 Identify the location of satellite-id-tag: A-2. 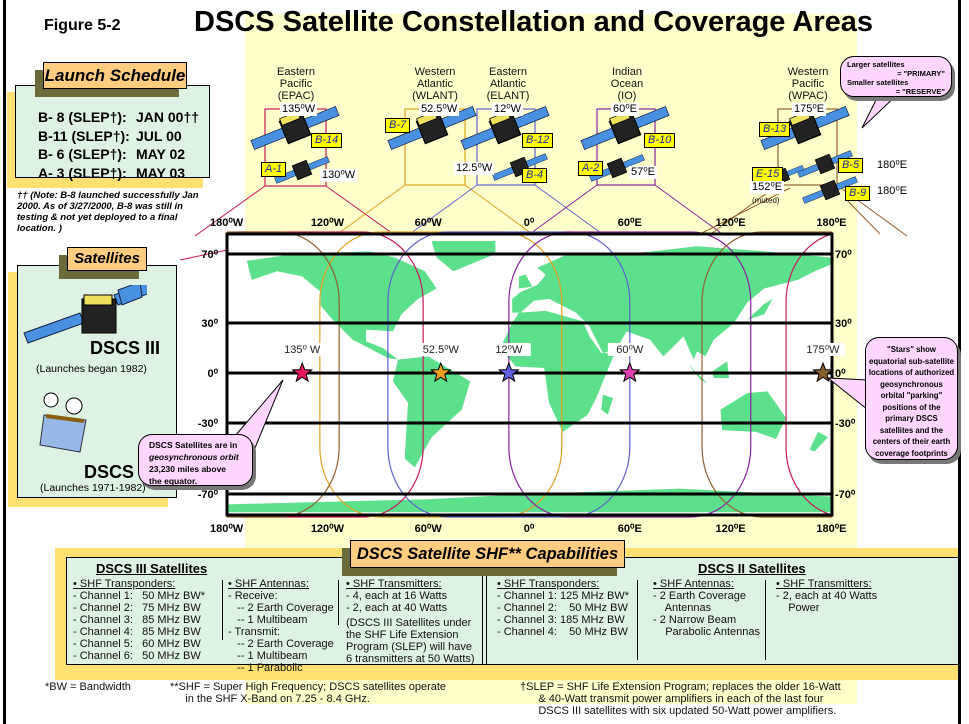
(591, 168).